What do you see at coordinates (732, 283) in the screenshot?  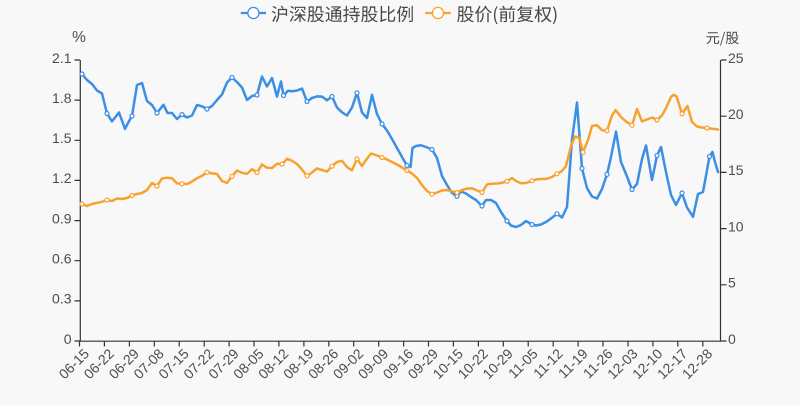 I see `svg-text: 5` at bounding box center [732, 283].